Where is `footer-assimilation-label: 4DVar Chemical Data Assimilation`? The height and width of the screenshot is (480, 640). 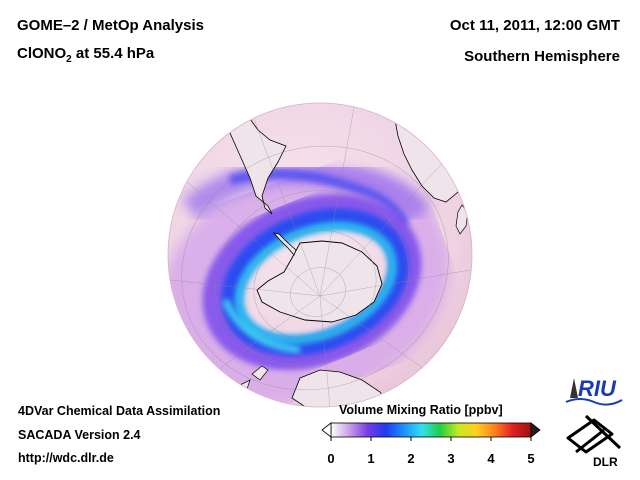 footer-assimilation-label: 4DVar Chemical Data Assimilation is located at coordinates (119, 411).